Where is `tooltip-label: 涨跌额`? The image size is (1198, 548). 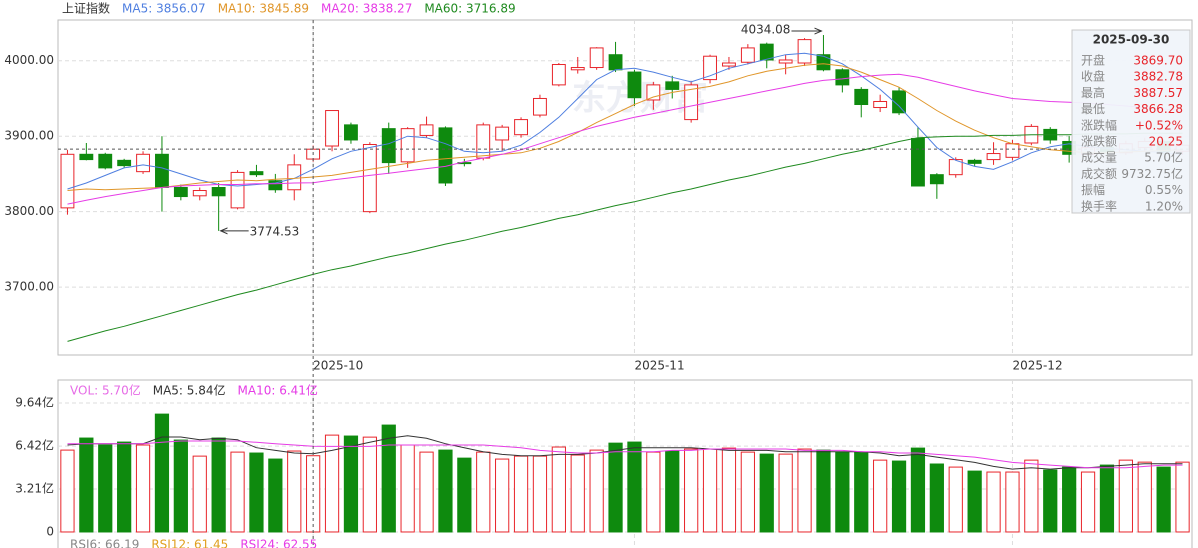 tooltip-label: 涨跌额 is located at coordinates (1099, 141).